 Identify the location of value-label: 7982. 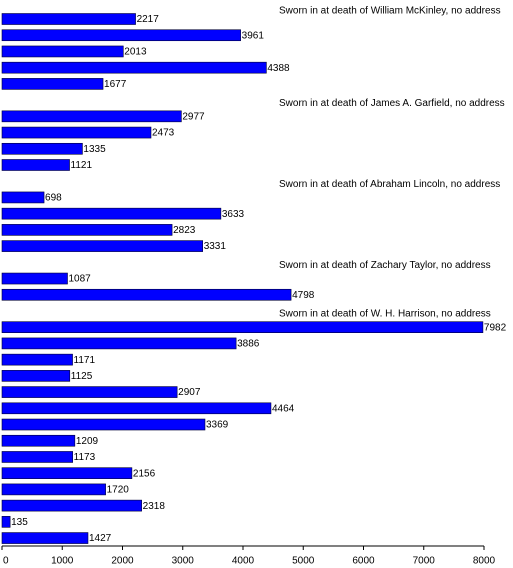
(495, 327).